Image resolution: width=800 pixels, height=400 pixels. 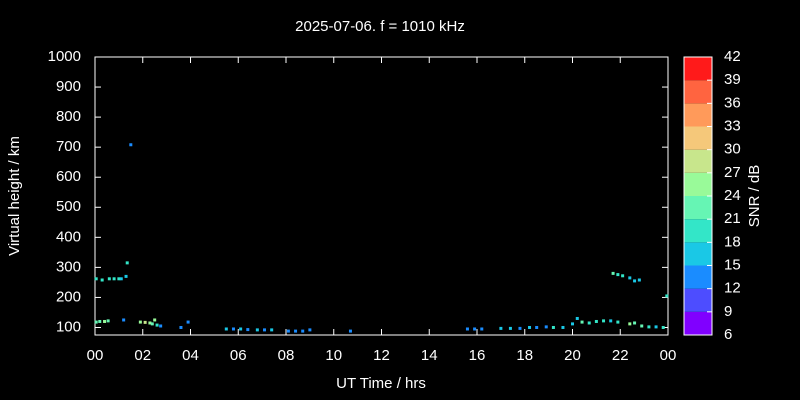 What do you see at coordinates (732, 241) in the screenshot?
I see `colorbar-tick-label: 18` at bounding box center [732, 241].